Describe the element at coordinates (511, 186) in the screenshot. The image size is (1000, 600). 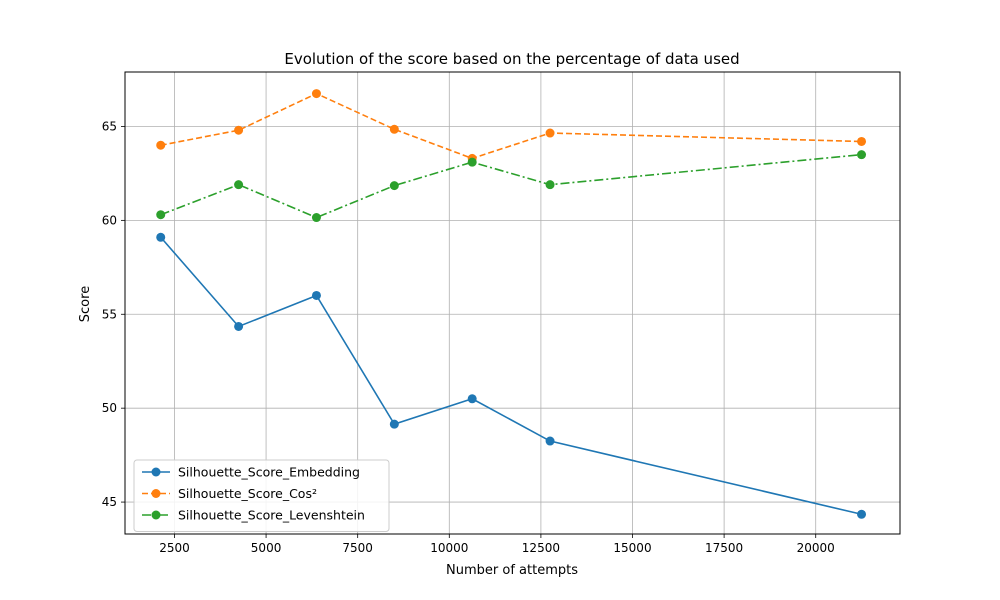
I see `series-silhouette-score-levenshtein` at that location.